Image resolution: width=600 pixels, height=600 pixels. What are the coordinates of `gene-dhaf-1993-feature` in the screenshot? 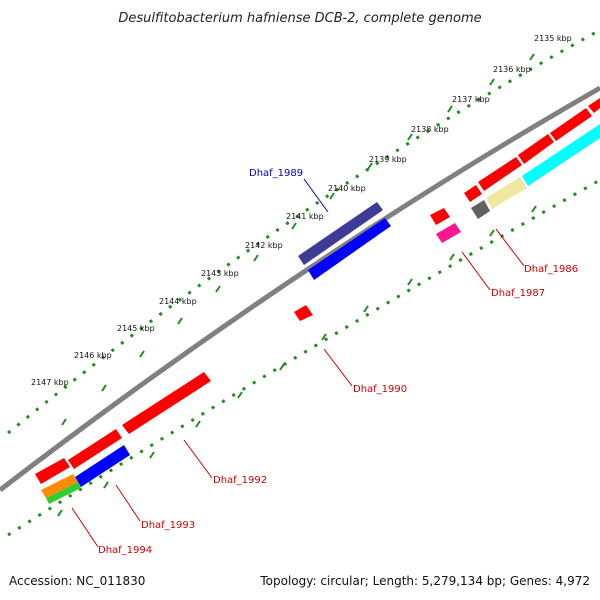 It's located at (102, 466).